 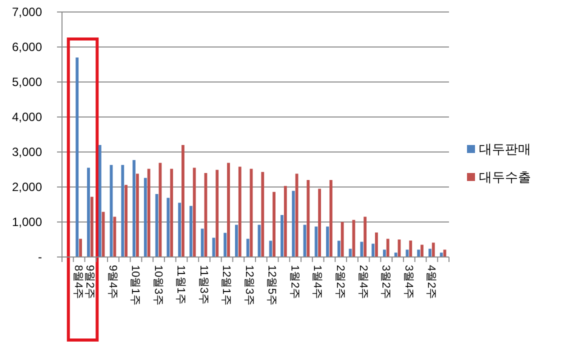 What do you see at coordinates (294, 282) in the screenshot?
I see `x-tick-label: 1월2주` at bounding box center [294, 282].